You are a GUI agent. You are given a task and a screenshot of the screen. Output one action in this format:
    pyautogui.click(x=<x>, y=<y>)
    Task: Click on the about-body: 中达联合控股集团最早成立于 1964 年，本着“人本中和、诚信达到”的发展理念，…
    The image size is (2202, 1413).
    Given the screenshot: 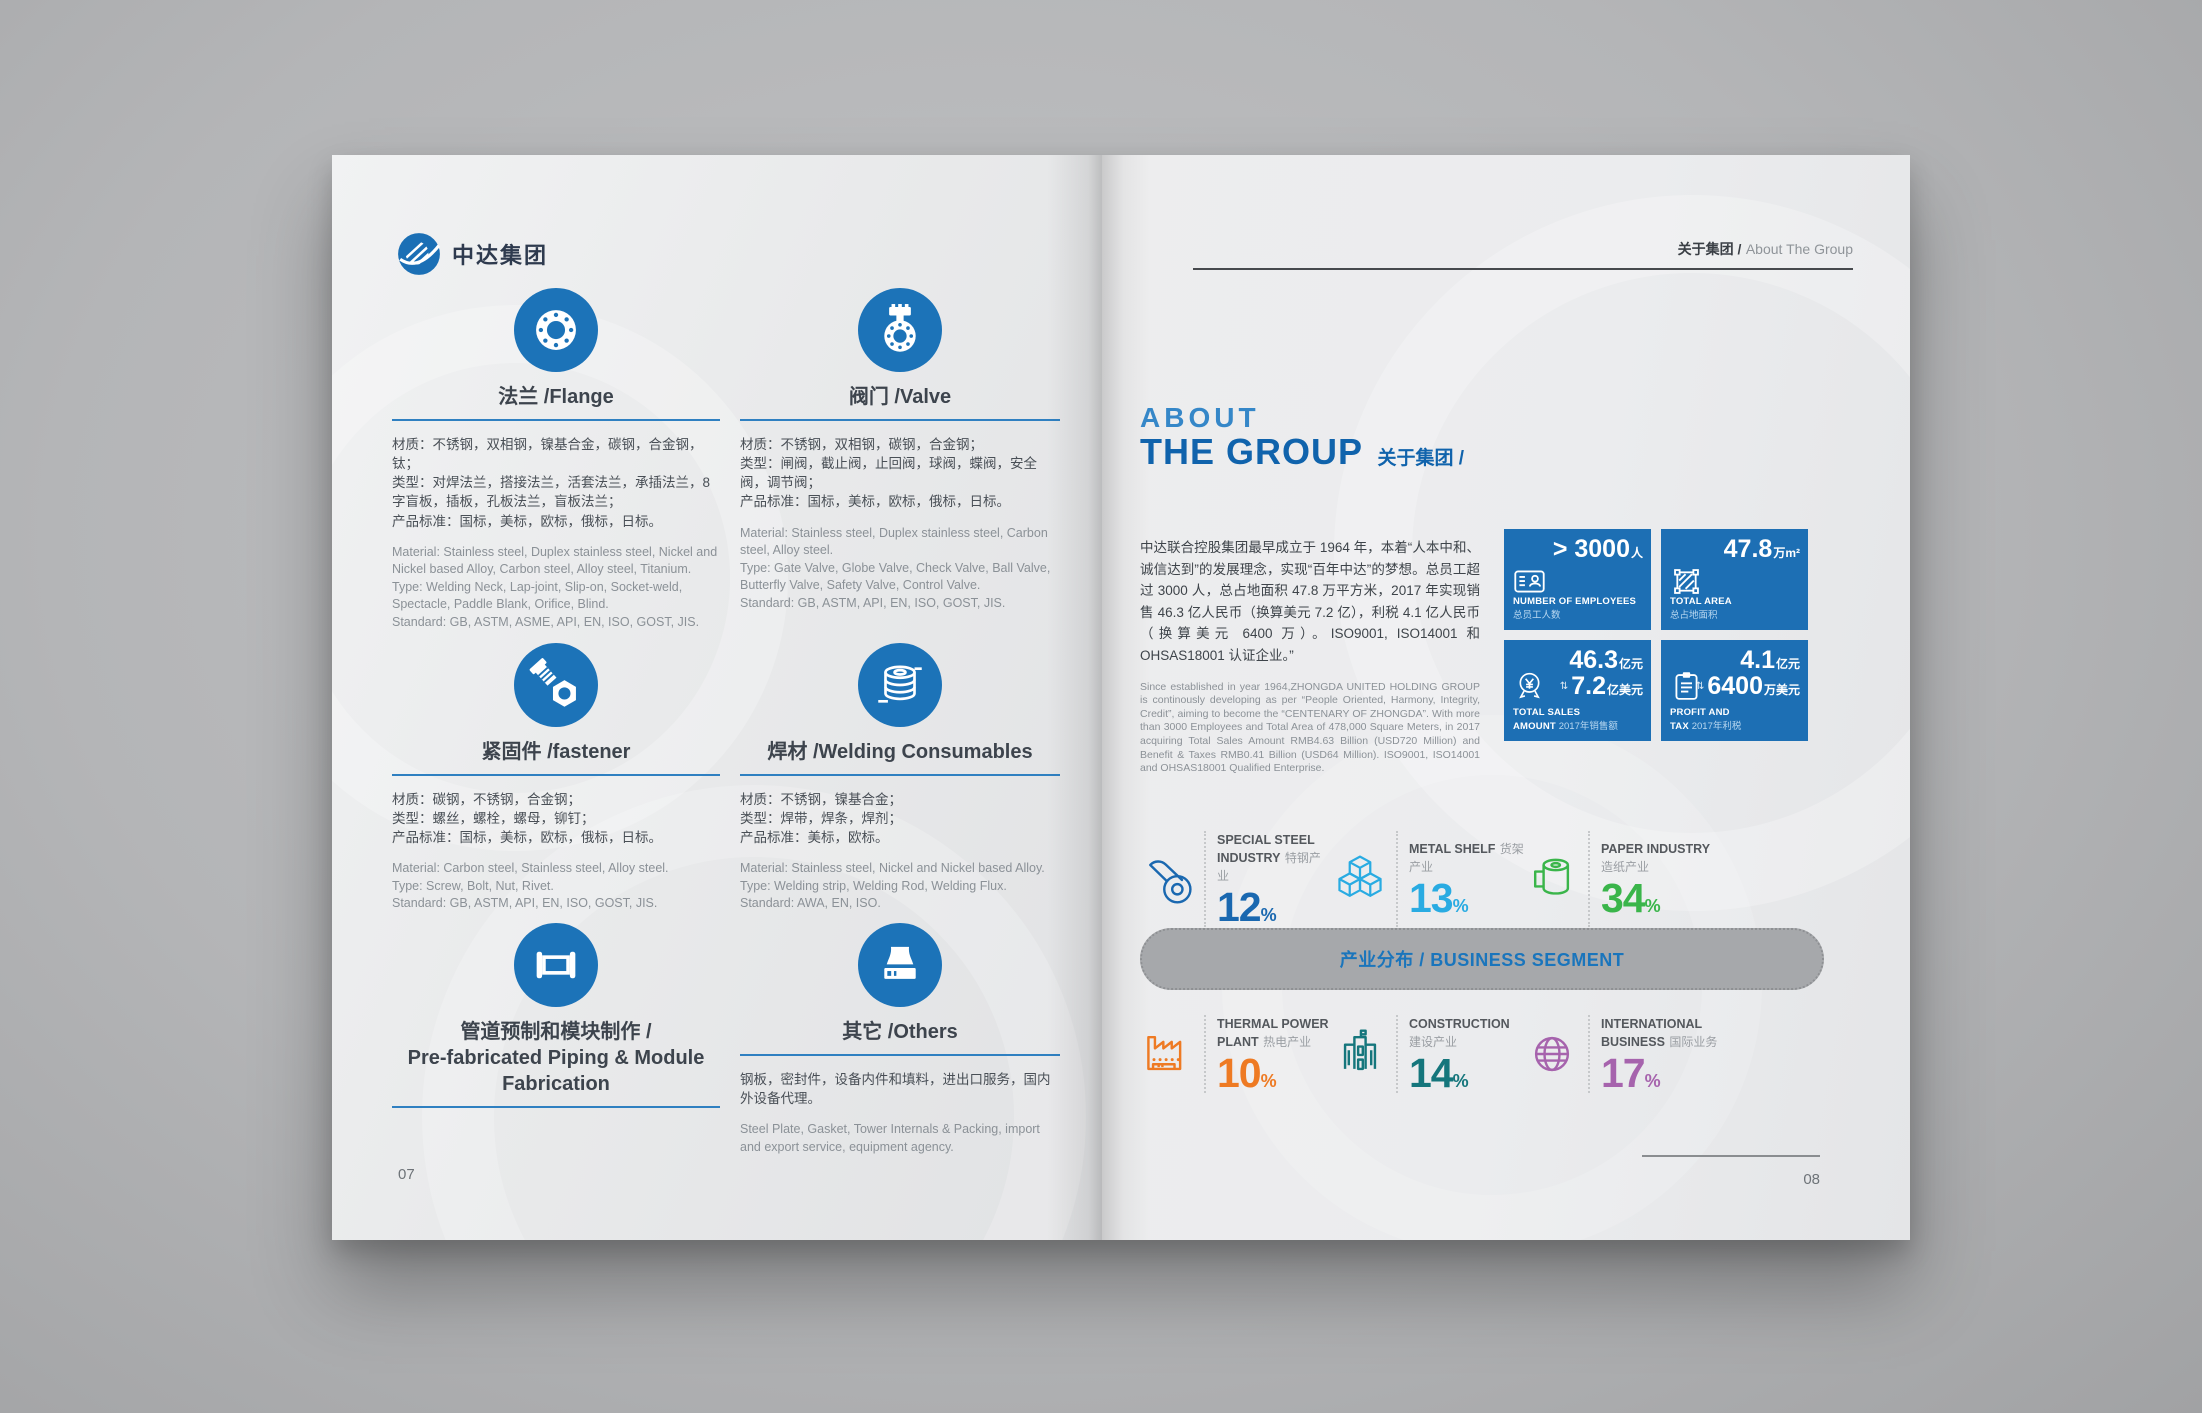 What is the action you would take?
    pyautogui.click(x=1476, y=652)
    